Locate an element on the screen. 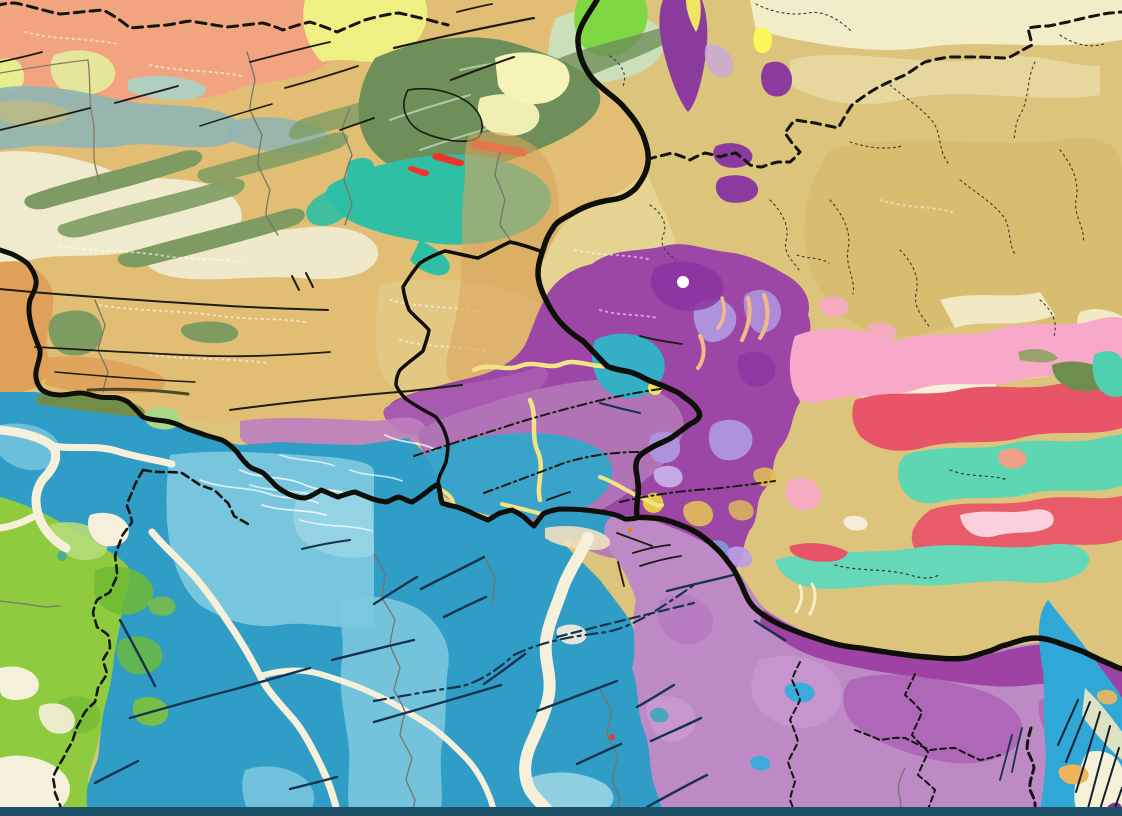  region-yellow-fringe is located at coordinates (762, 40).